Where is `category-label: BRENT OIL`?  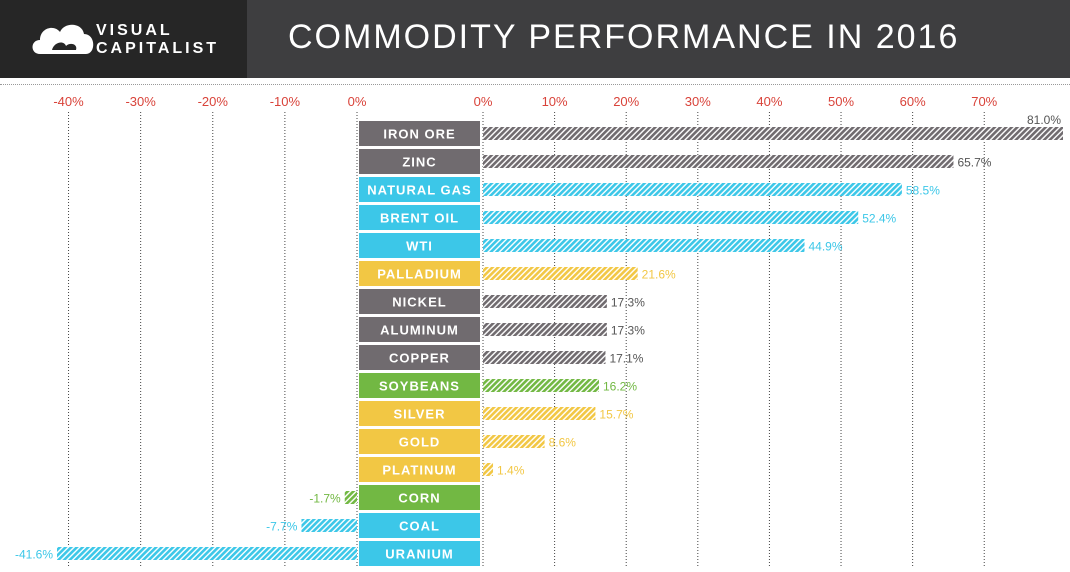 category-label: BRENT OIL is located at coordinates (419, 218).